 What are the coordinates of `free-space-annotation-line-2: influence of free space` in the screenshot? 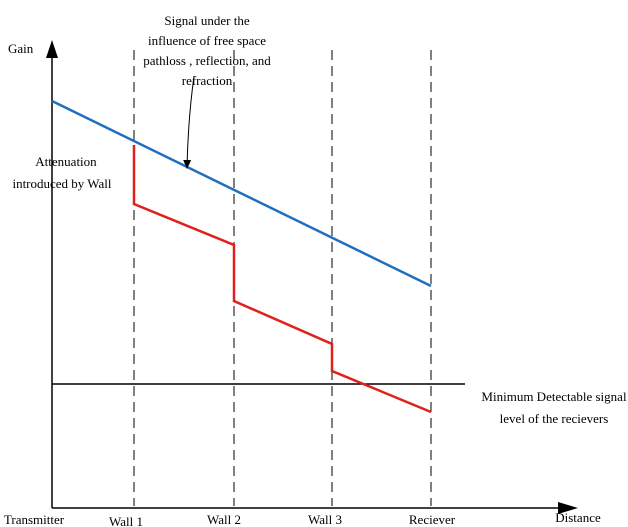 It's located at (207, 40).